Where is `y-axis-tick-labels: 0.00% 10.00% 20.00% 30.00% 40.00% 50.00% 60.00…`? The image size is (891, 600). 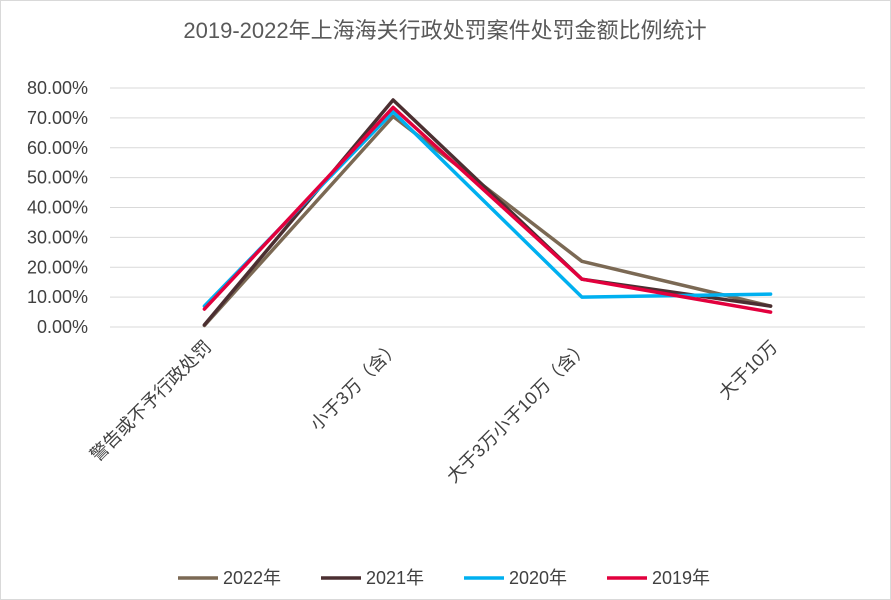
y-axis-tick-labels: 0.00% 10.00% 20.00% 30.00% 40.00% 50.00% 60.00… is located at coordinates (57, 207).